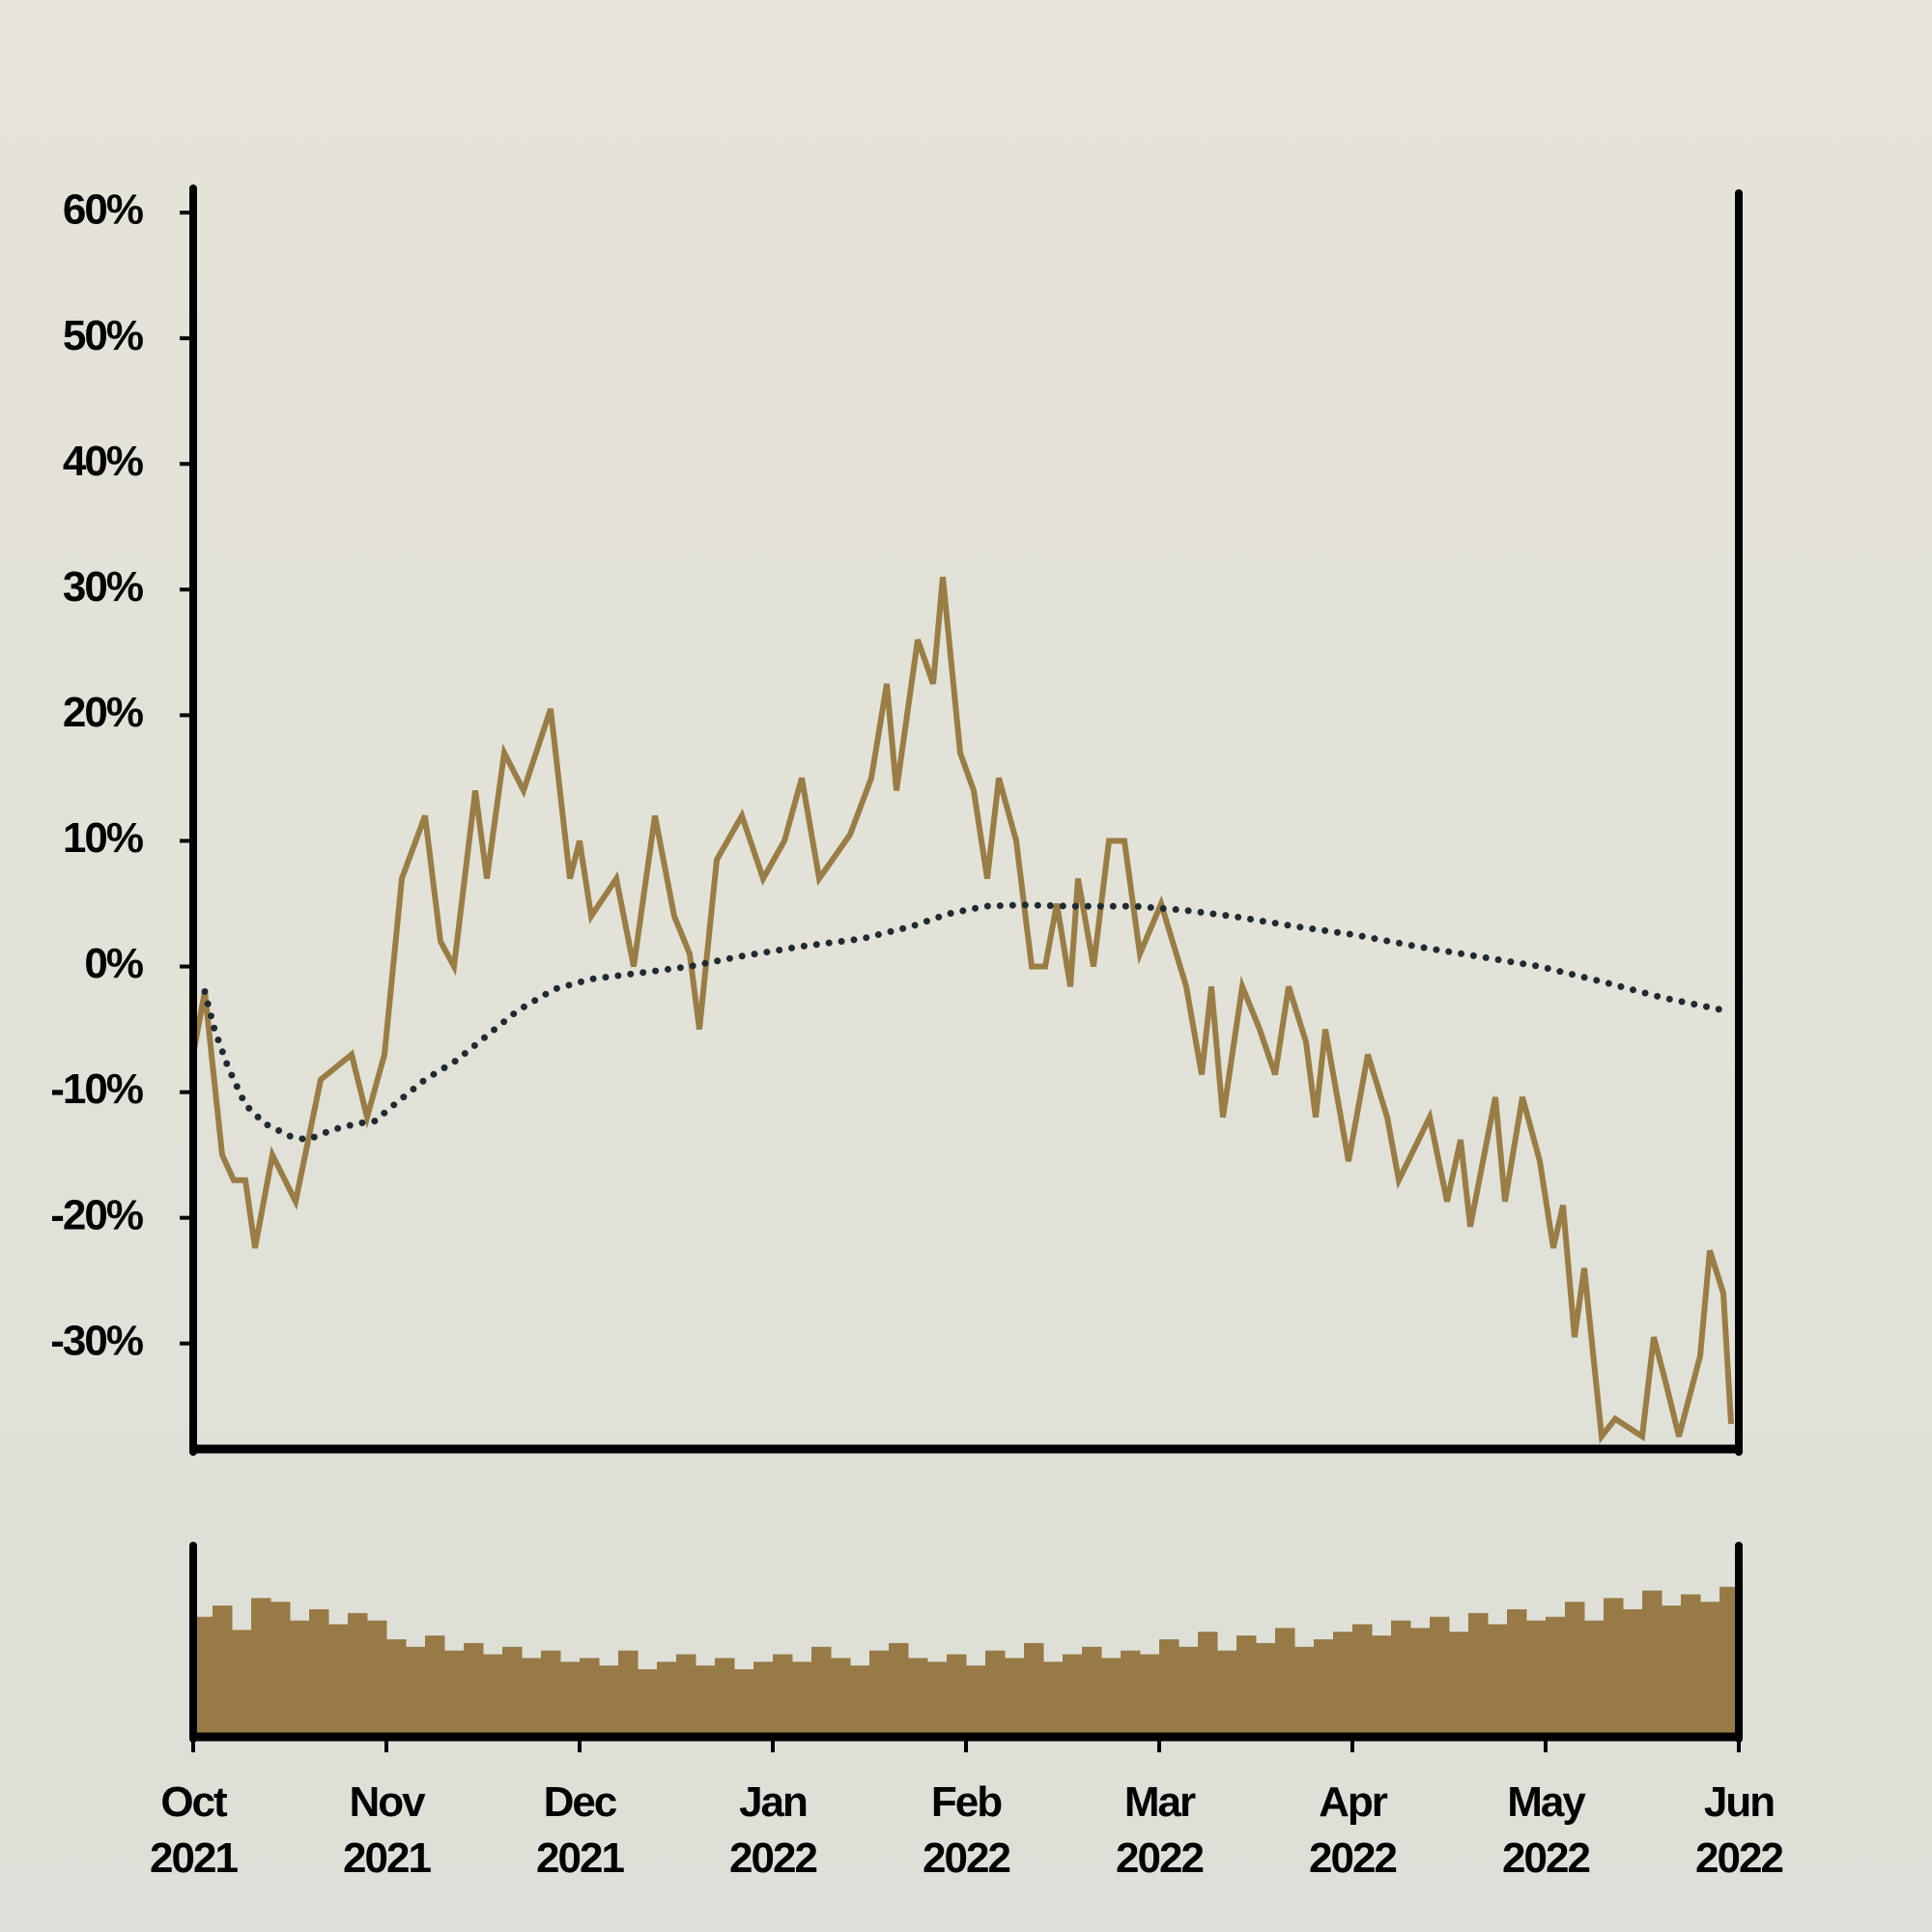 Image resolution: width=1932 pixels, height=1932 pixels. I want to click on x-tick-label: Oct 2021, so click(194, 1830).